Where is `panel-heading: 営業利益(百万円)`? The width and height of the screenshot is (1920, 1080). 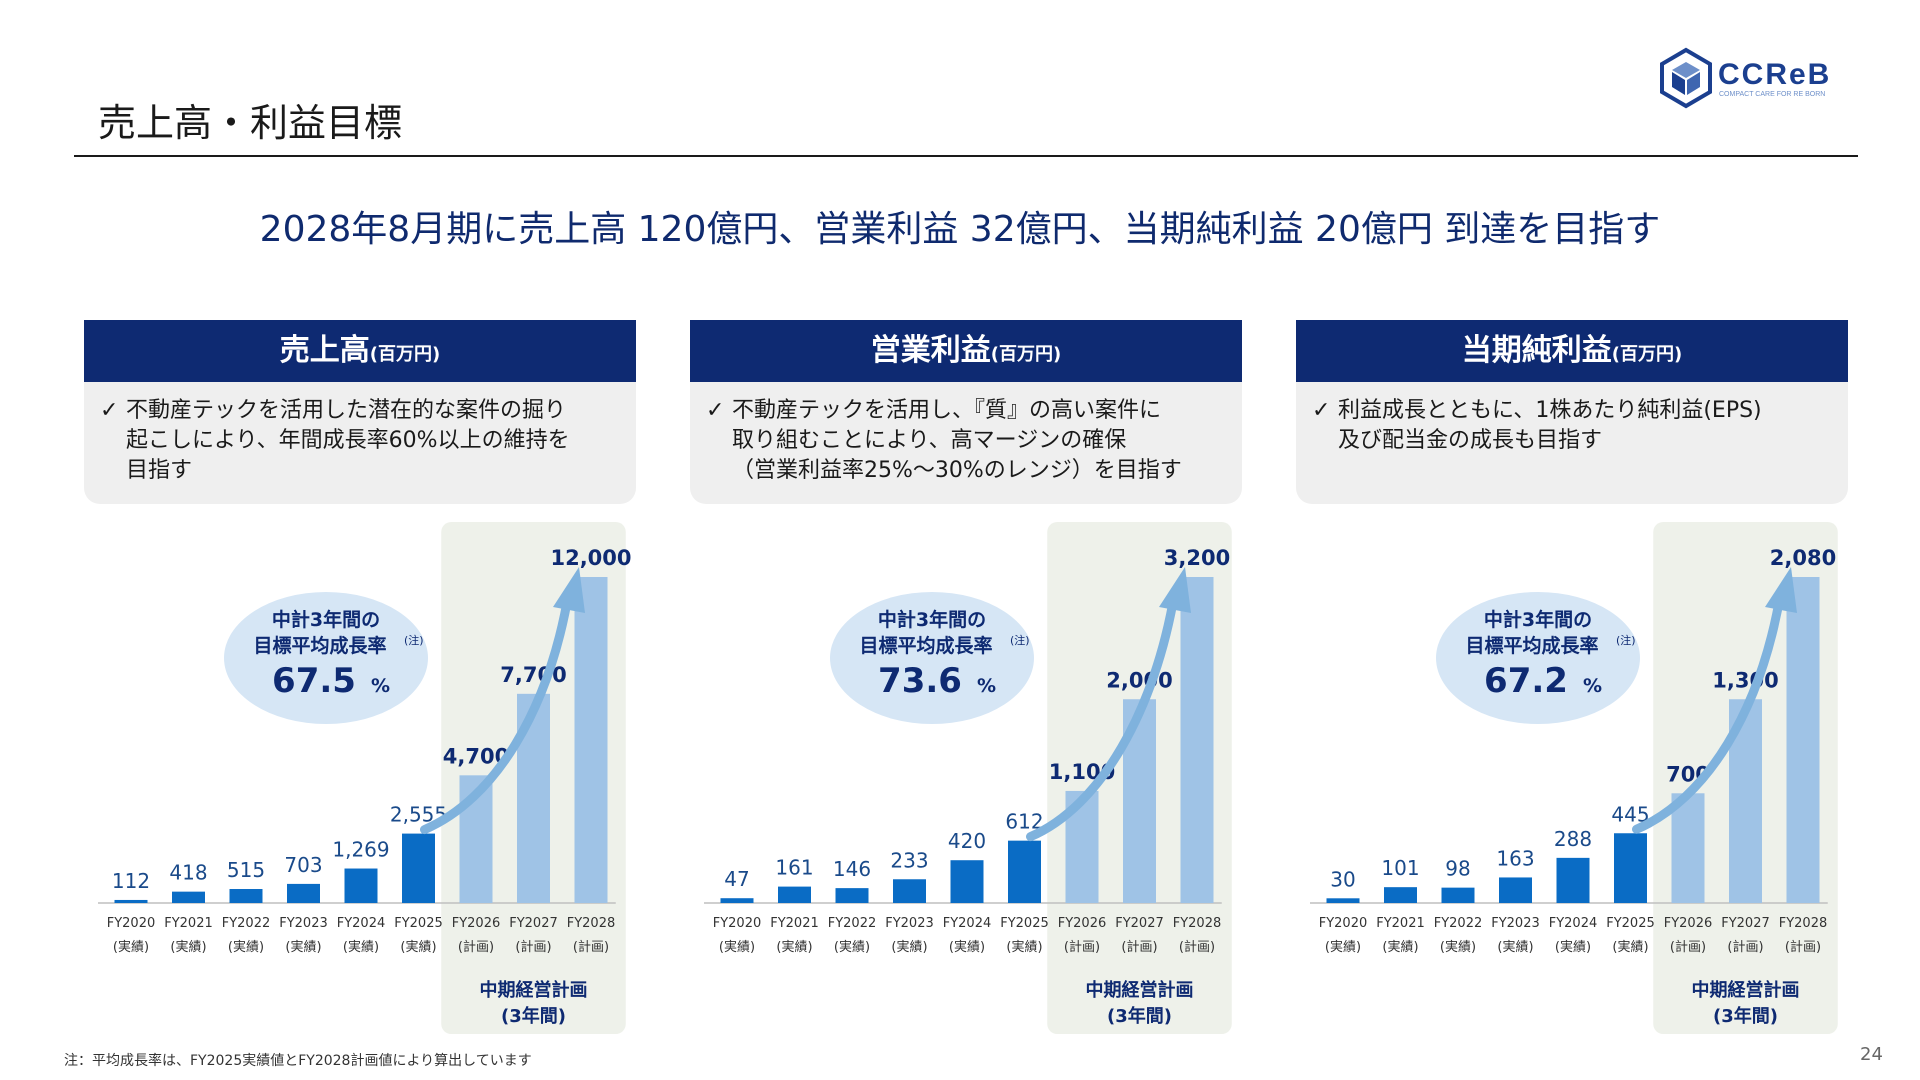 panel-heading: 営業利益(百万円) is located at coordinates (966, 351).